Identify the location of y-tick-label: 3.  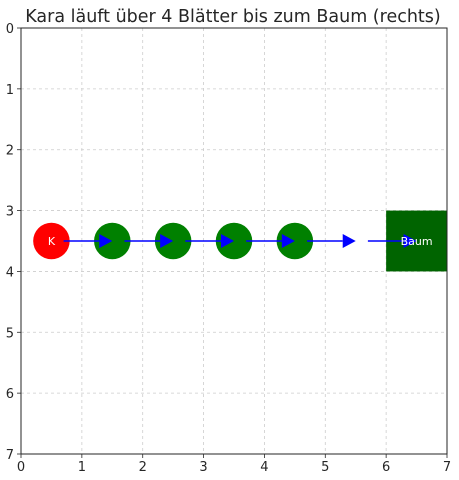
(10, 212).